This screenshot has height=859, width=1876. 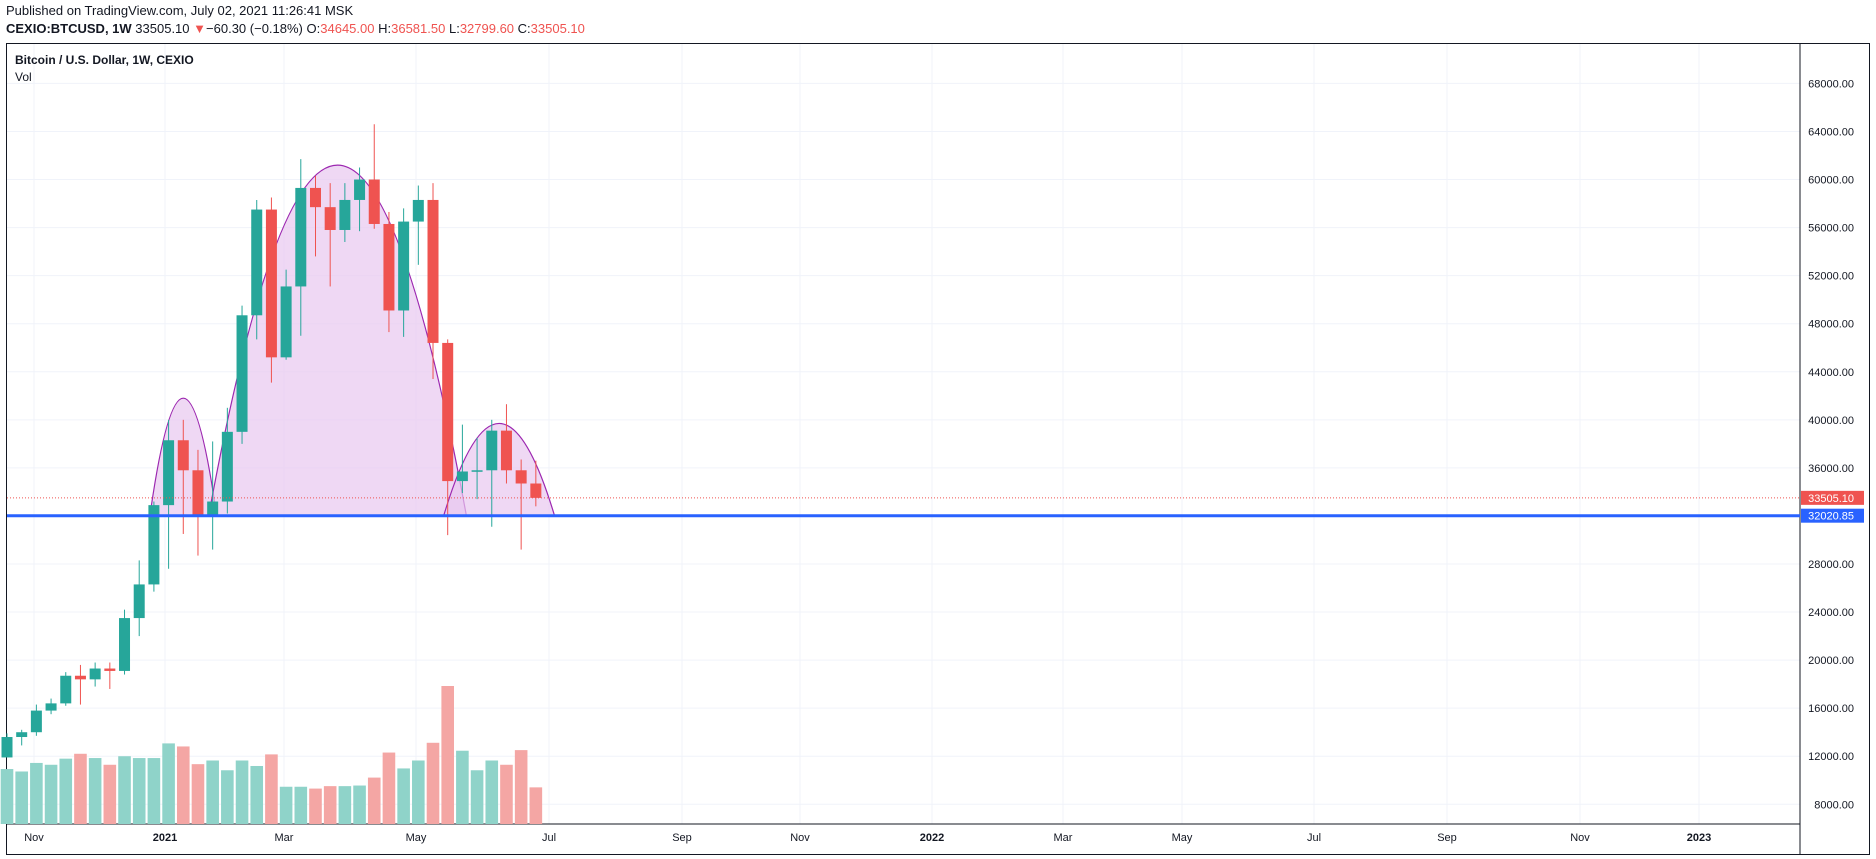 I want to click on low-label: L:, so click(x=454, y=28).